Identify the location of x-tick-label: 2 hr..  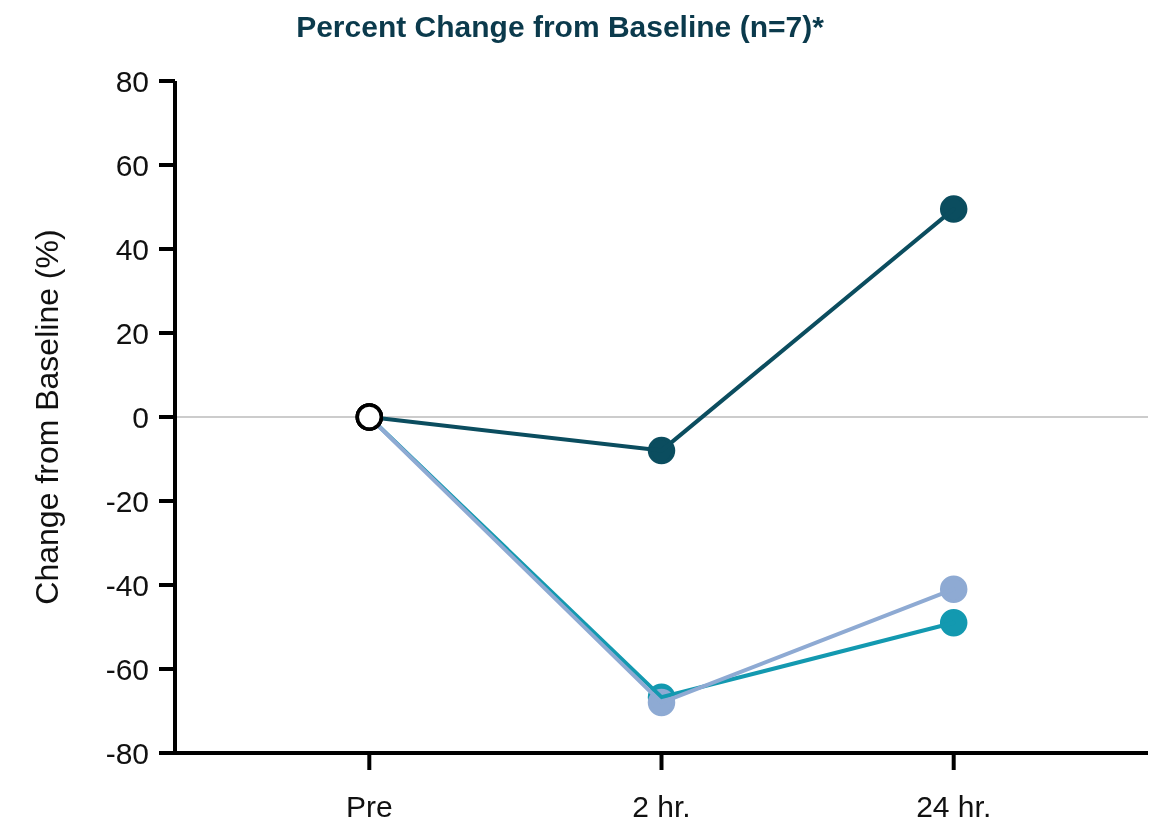
(661, 806).